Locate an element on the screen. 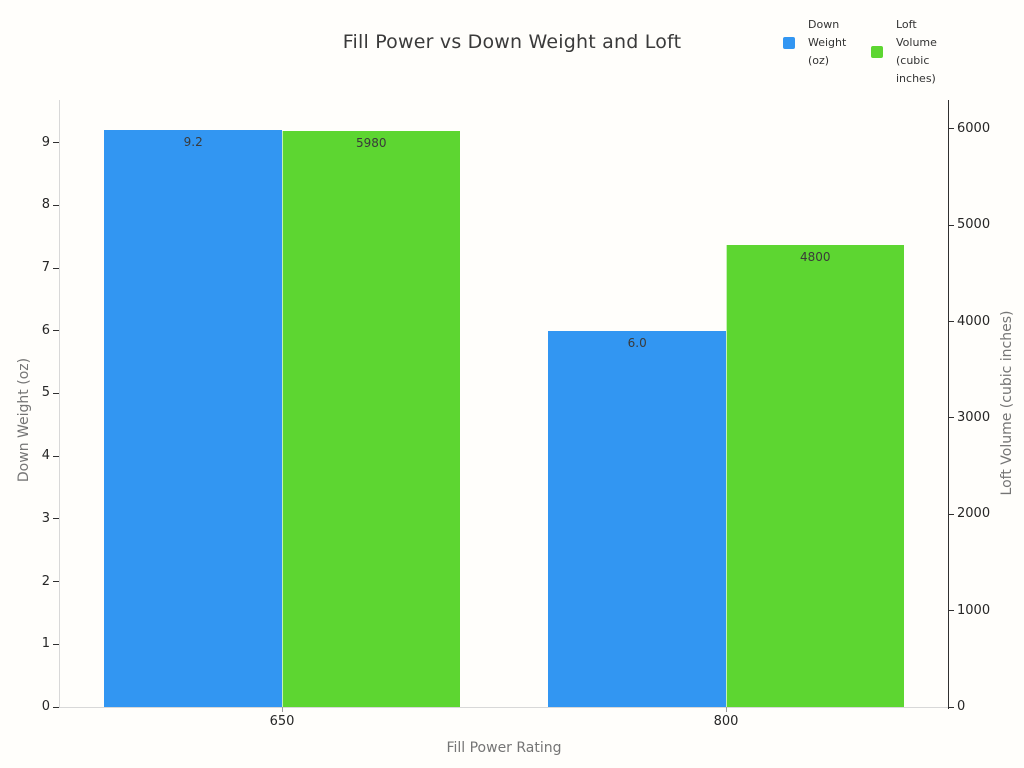 This screenshot has height=768, width=1024. bar-value-label-loft-volume-650: 5980 is located at coordinates (371, 142).